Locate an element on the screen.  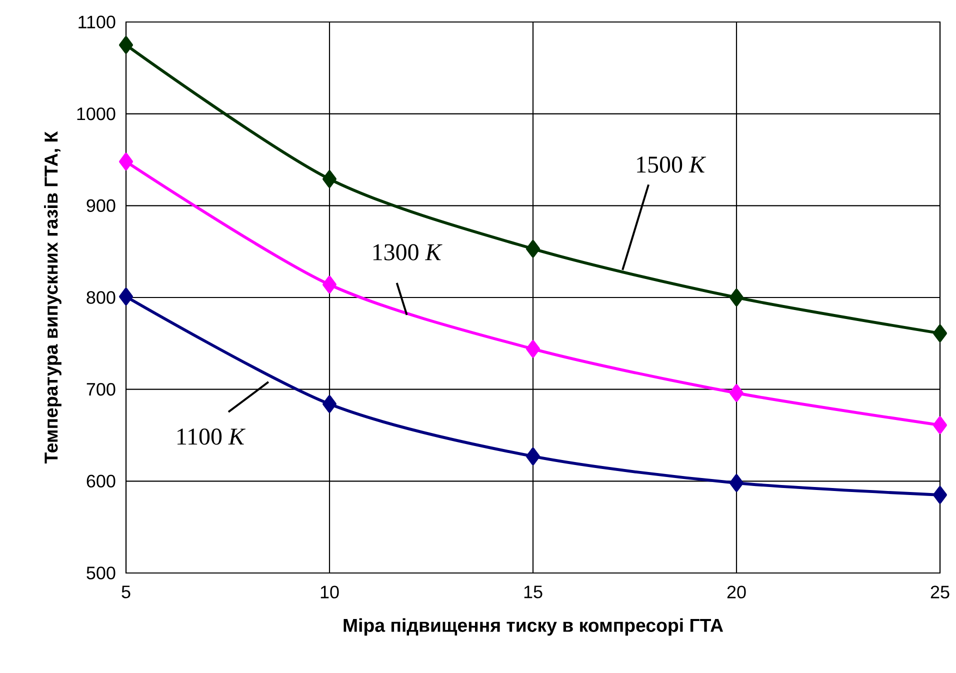
x-tick-label: 15 is located at coordinates (533, 592).